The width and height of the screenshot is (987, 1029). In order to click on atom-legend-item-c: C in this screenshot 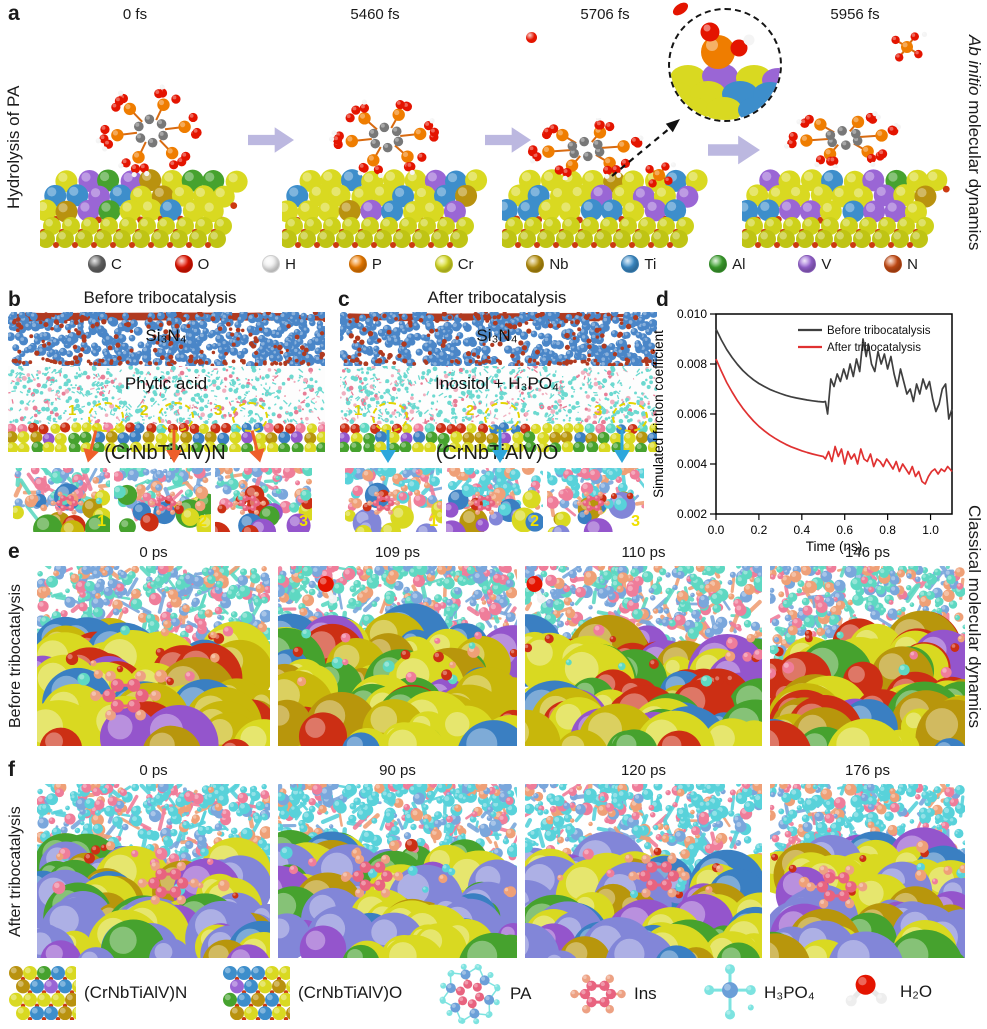, I will do `click(105, 264)`.